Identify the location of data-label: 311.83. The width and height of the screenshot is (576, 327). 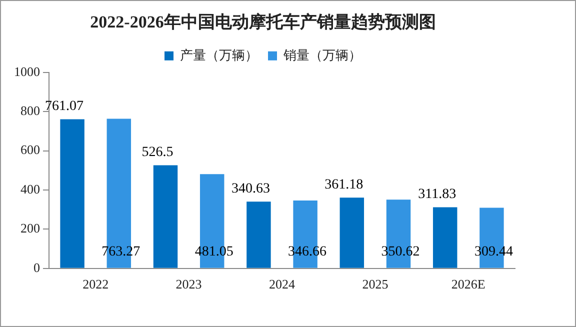
(437, 194).